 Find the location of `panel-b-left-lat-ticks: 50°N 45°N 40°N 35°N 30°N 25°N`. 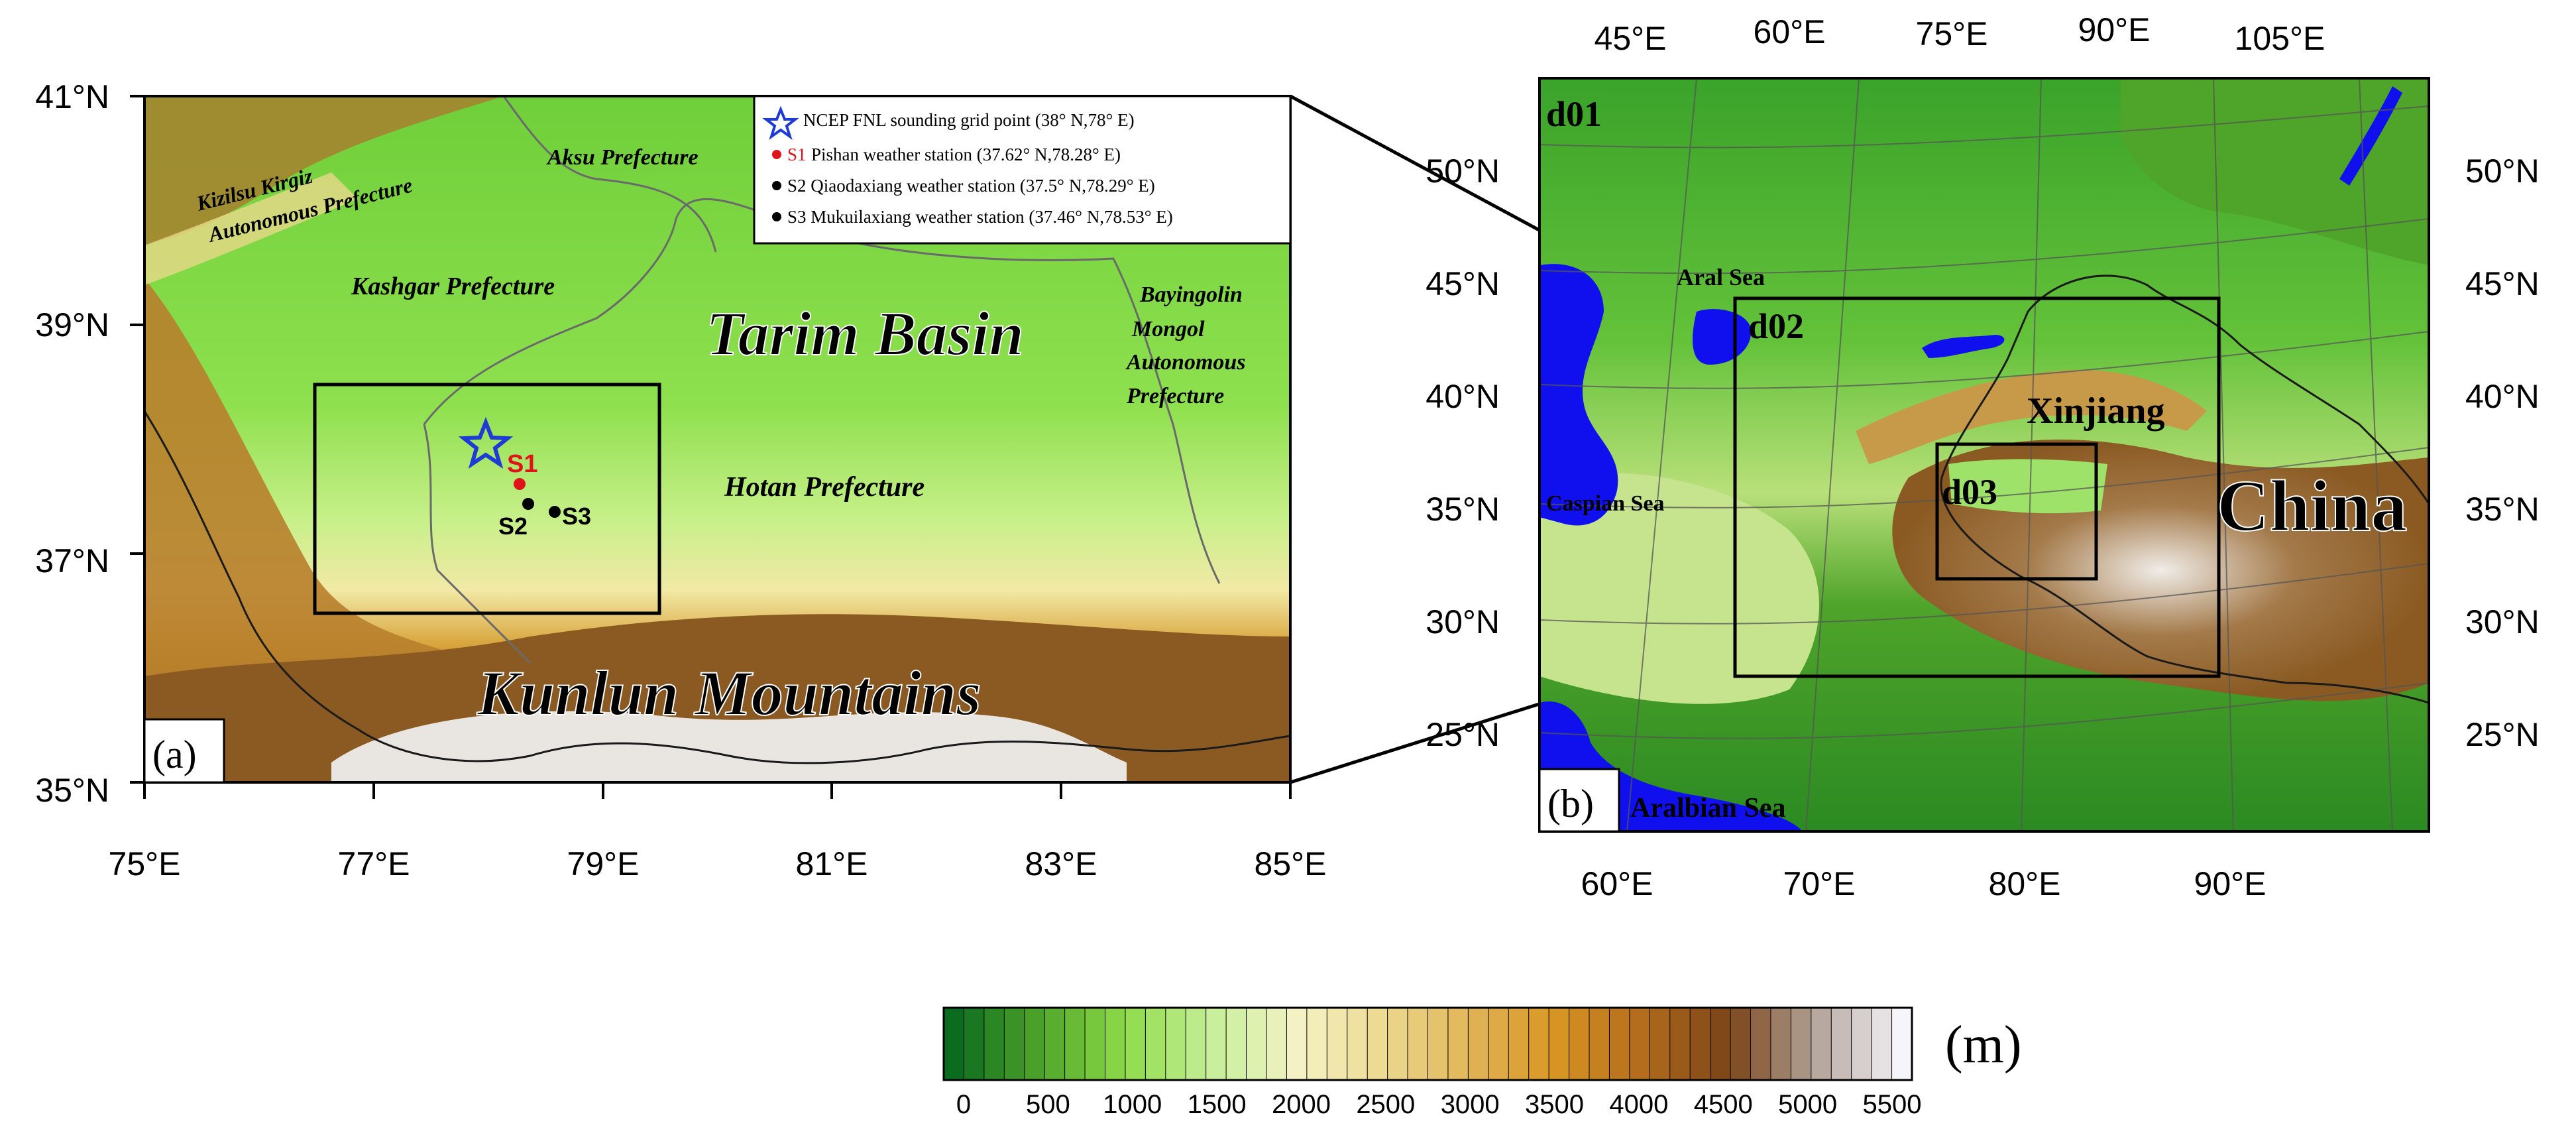

panel-b-left-lat-ticks: 50°N 45°N 40°N 35°N 30°N 25°N is located at coordinates (1463, 453).